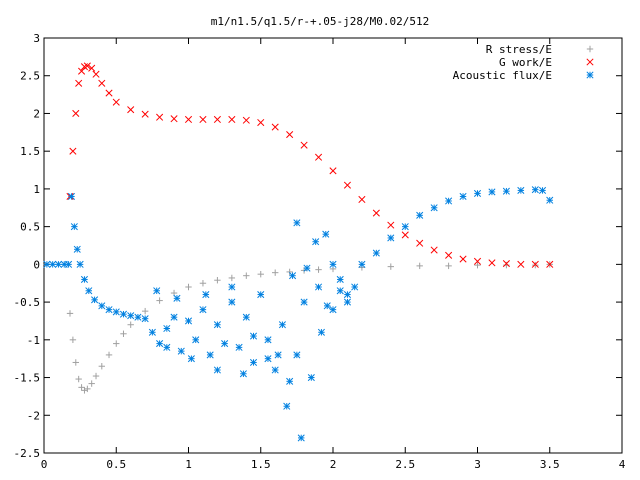 The width and height of the screenshot is (640, 480). What do you see at coordinates (27, 302) in the screenshot?
I see `y-tick-label: -0.5` at bounding box center [27, 302].